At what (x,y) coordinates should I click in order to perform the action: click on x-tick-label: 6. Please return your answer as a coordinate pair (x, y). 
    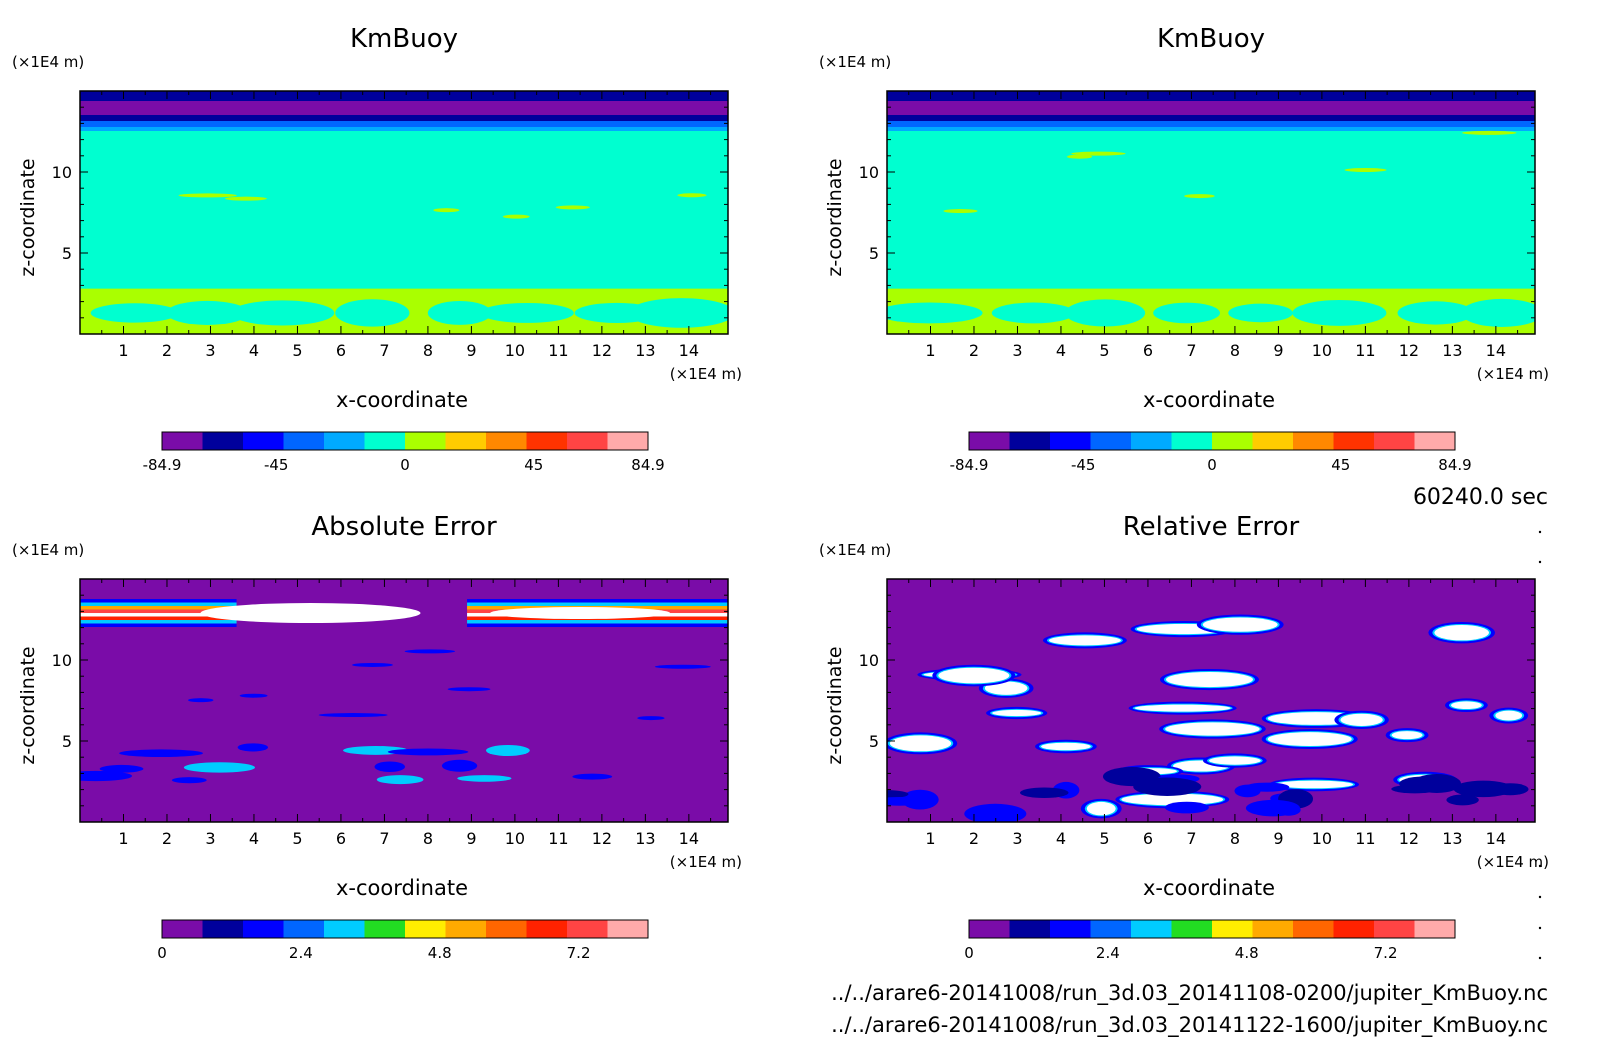
    Looking at the image, I should click on (1148, 350).